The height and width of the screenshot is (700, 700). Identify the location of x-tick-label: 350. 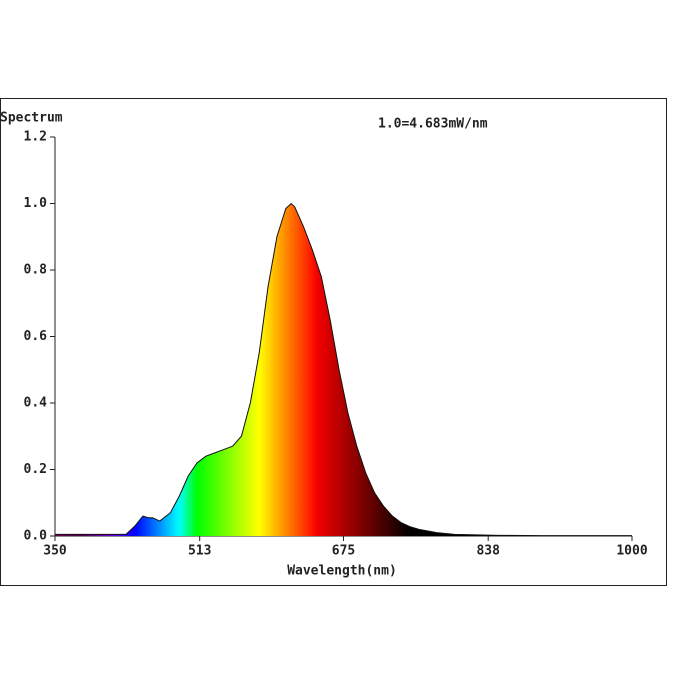
(55, 551).